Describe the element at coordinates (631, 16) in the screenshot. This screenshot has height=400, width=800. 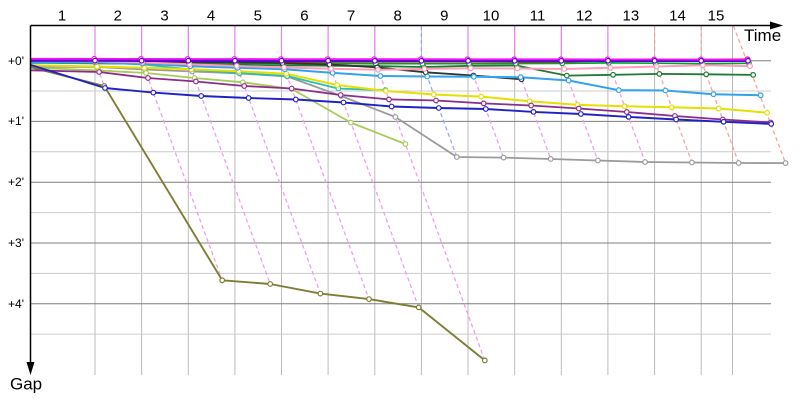
I see `svg-text: 13` at that location.